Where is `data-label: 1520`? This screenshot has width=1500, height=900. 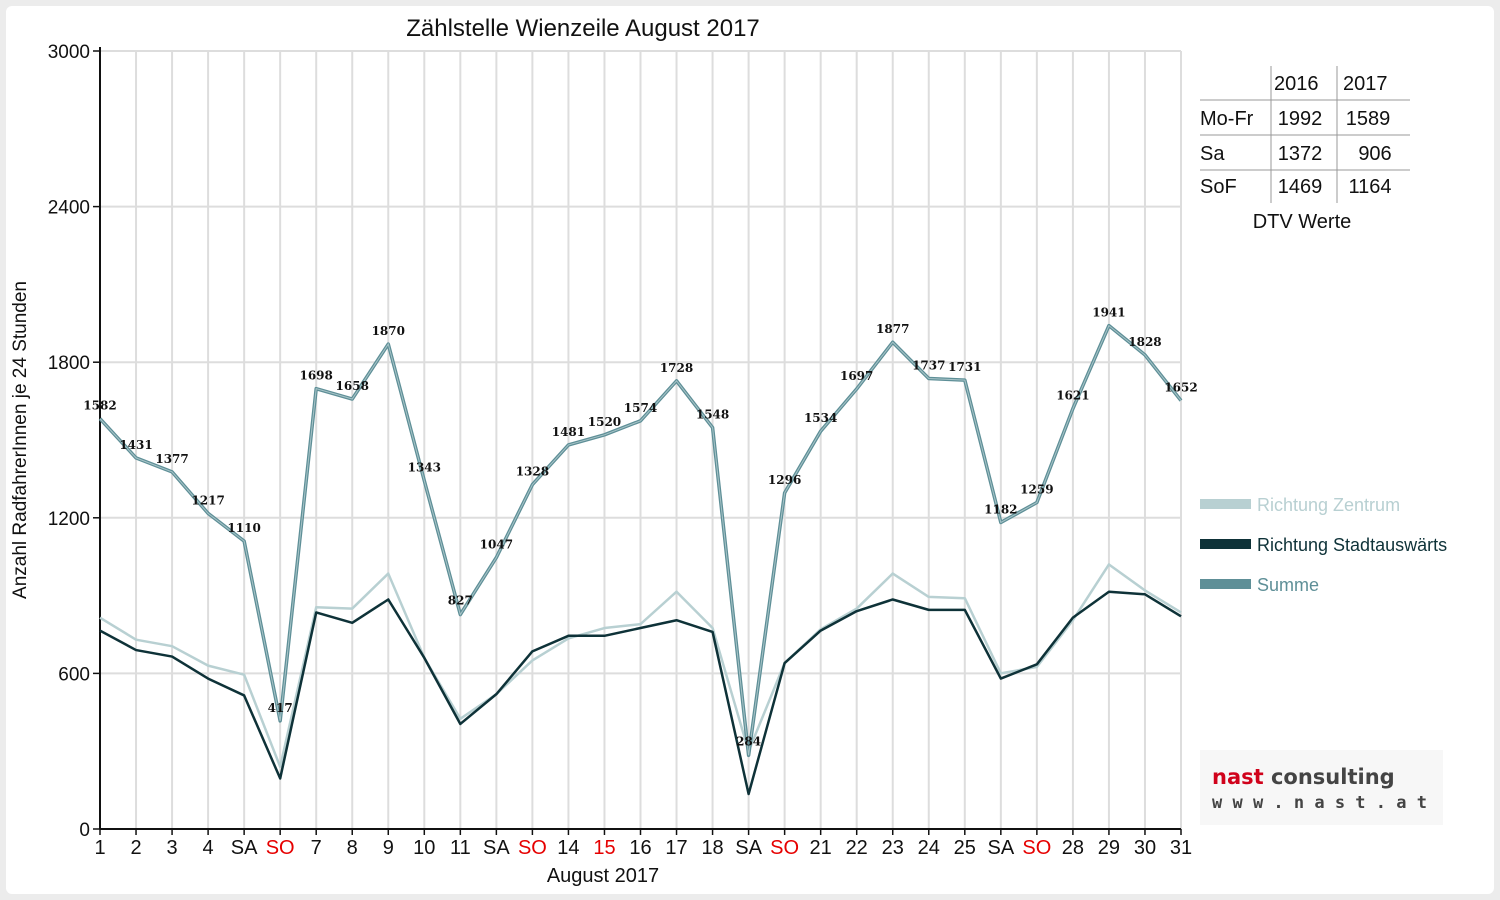
data-label: 1520 is located at coordinates (604, 422).